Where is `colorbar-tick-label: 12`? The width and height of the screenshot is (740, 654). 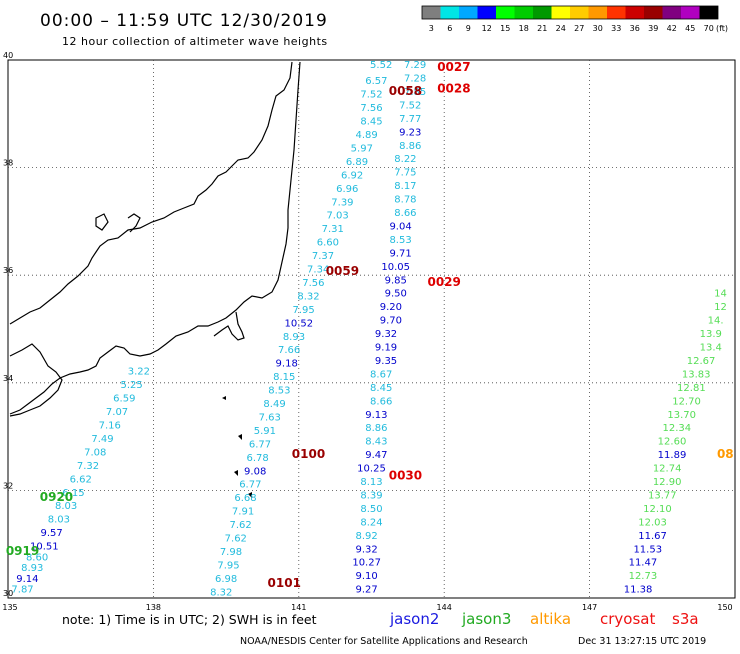 colorbar-tick-label: 12 is located at coordinates (487, 28).